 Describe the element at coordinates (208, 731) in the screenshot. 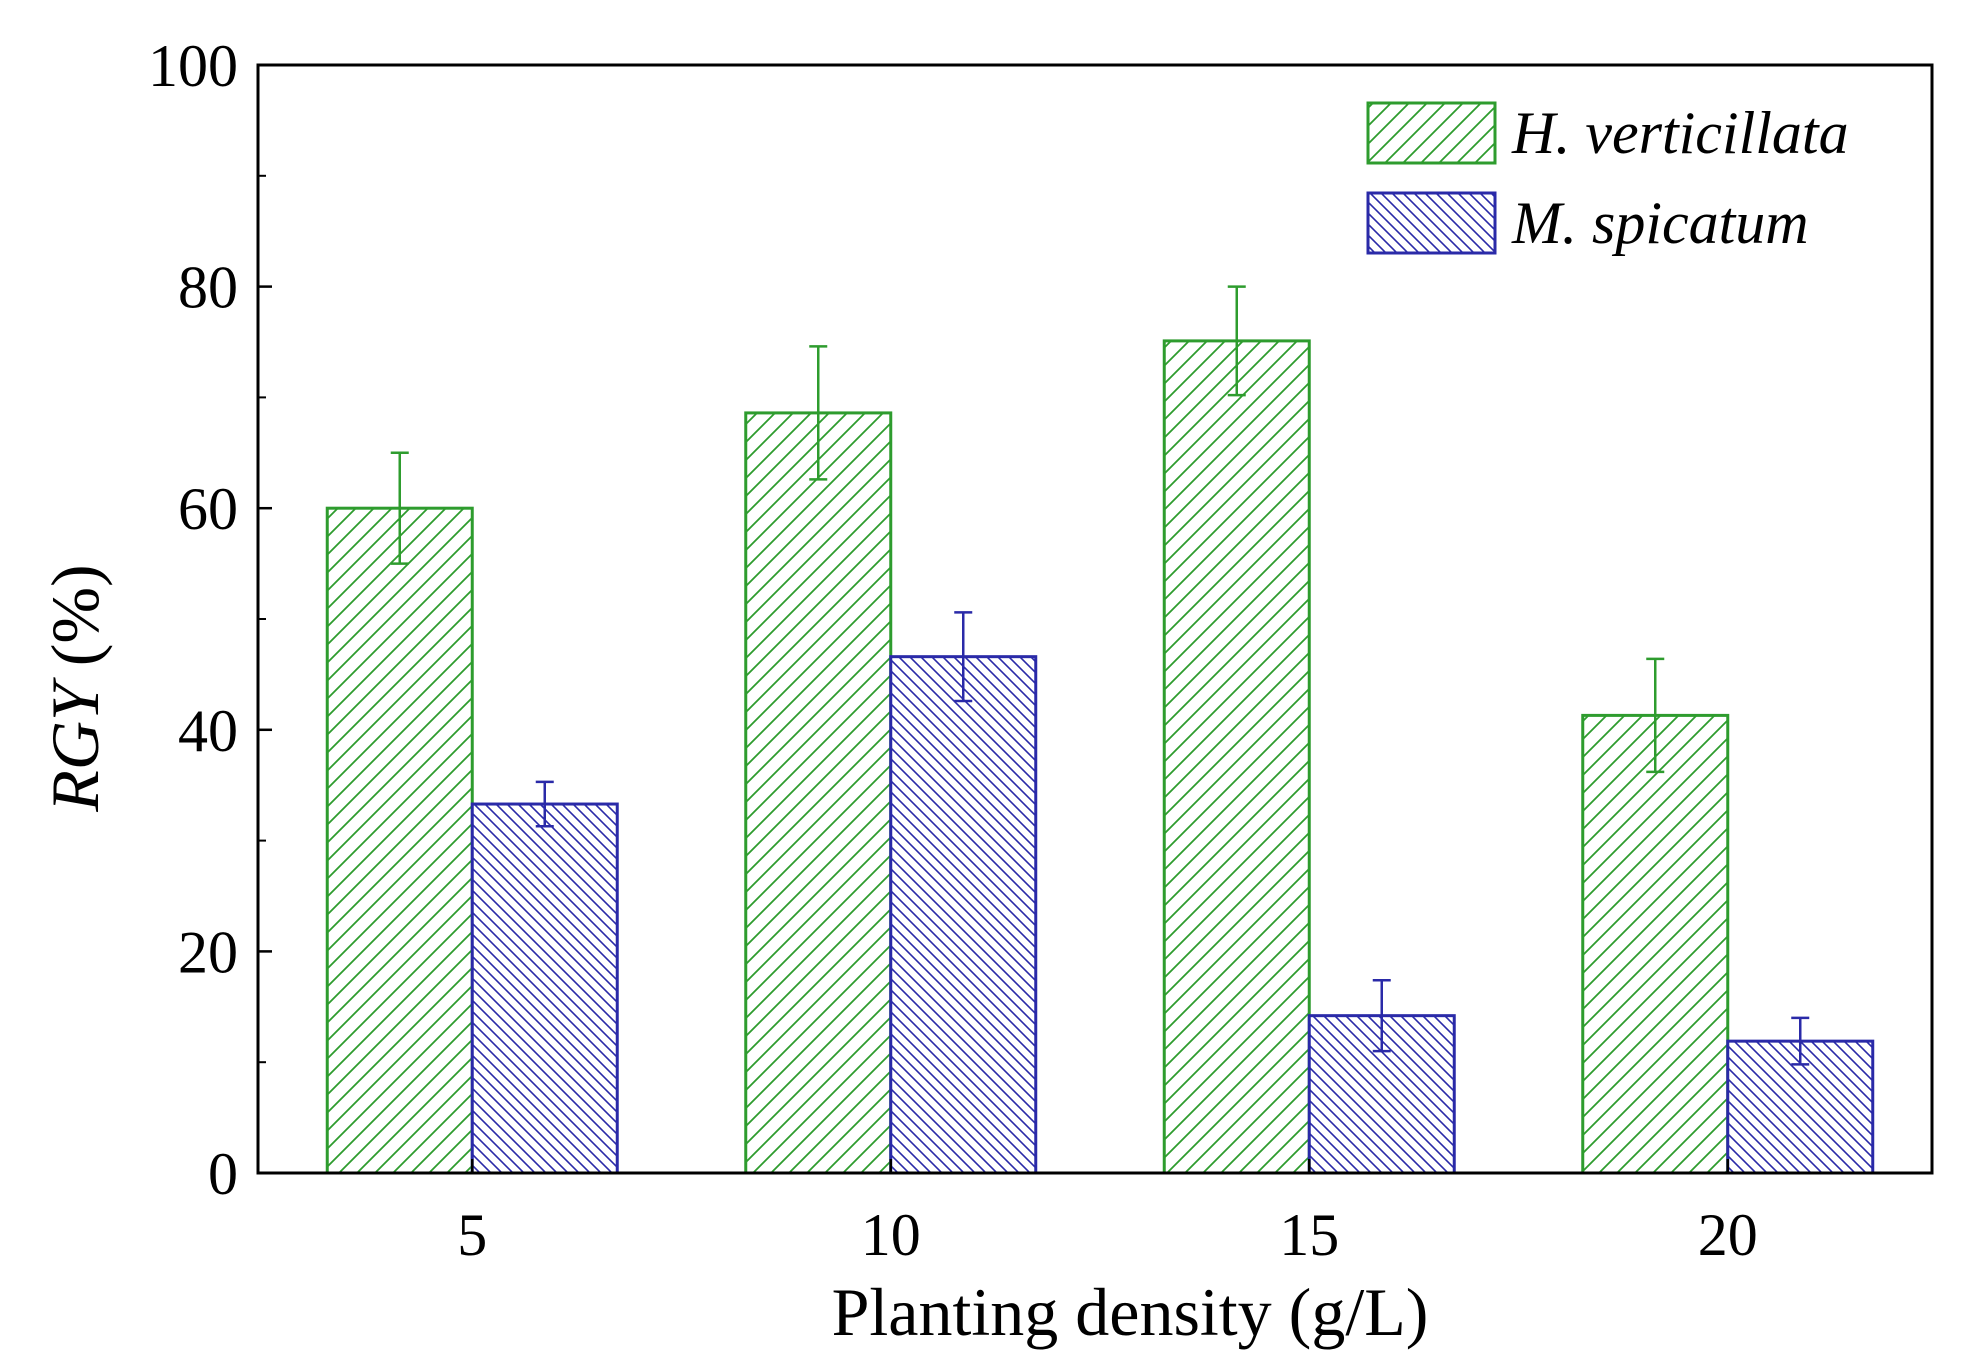

I see `y-tick-label-40: 40` at that location.